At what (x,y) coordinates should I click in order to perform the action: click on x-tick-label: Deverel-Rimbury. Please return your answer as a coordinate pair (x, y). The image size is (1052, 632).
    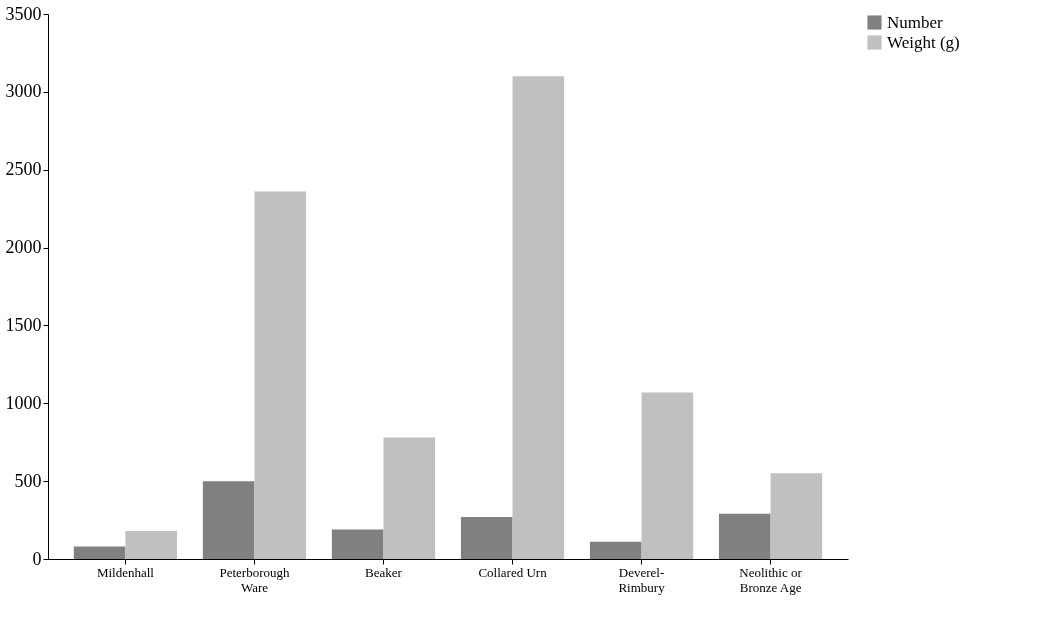
    Looking at the image, I should click on (642, 579).